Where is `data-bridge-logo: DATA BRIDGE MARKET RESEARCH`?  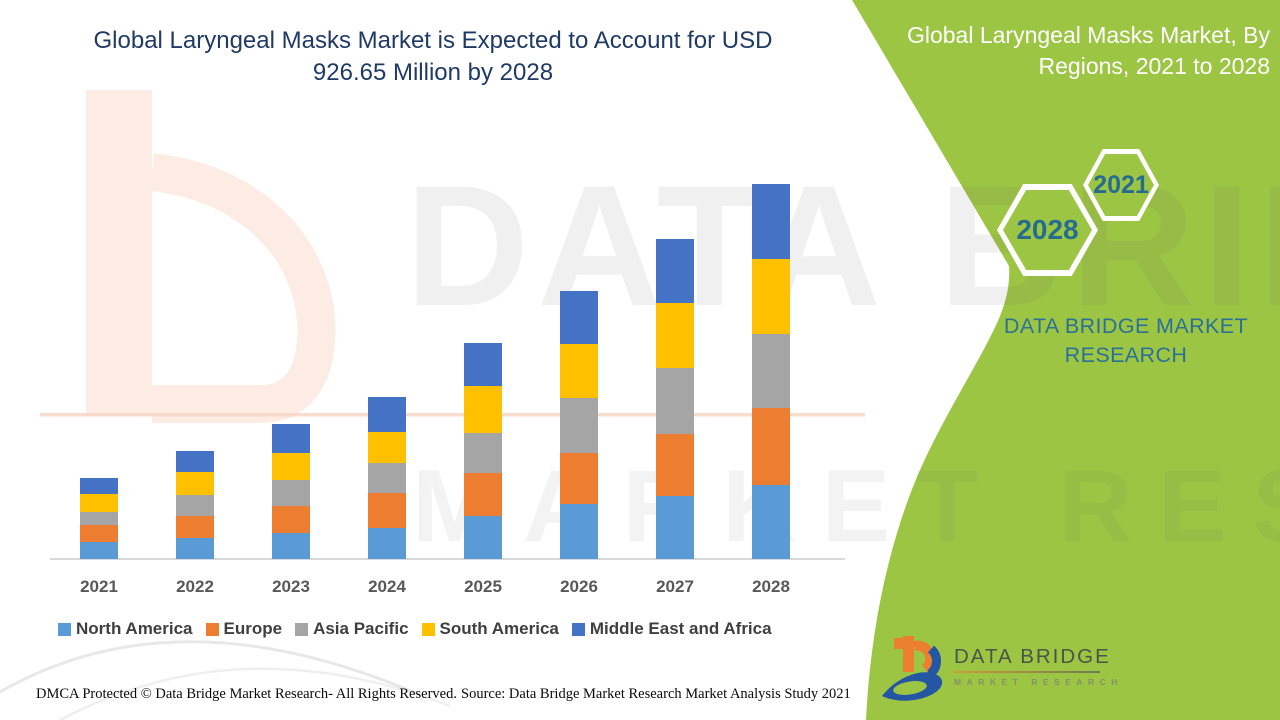
data-bridge-logo: DATA BRIDGE MARKET RESEARCH is located at coordinates (1010, 671).